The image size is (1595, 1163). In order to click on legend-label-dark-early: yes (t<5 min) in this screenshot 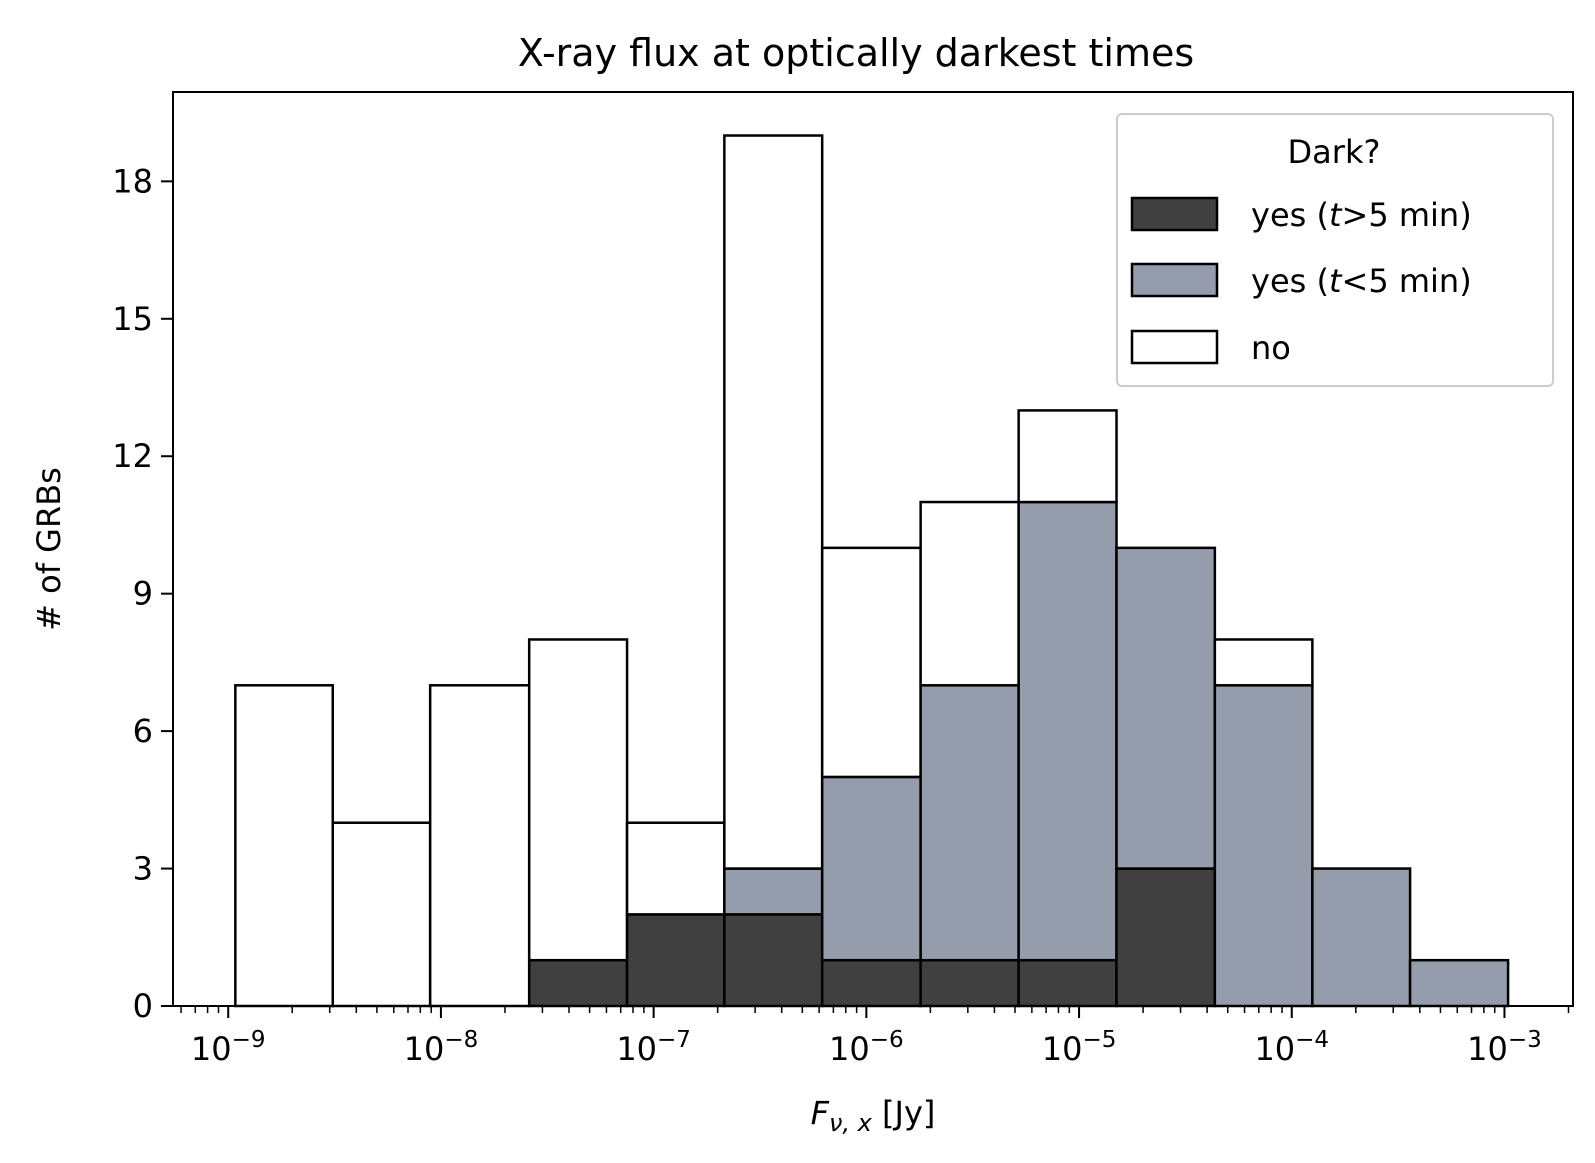, I will do `click(1361, 281)`.